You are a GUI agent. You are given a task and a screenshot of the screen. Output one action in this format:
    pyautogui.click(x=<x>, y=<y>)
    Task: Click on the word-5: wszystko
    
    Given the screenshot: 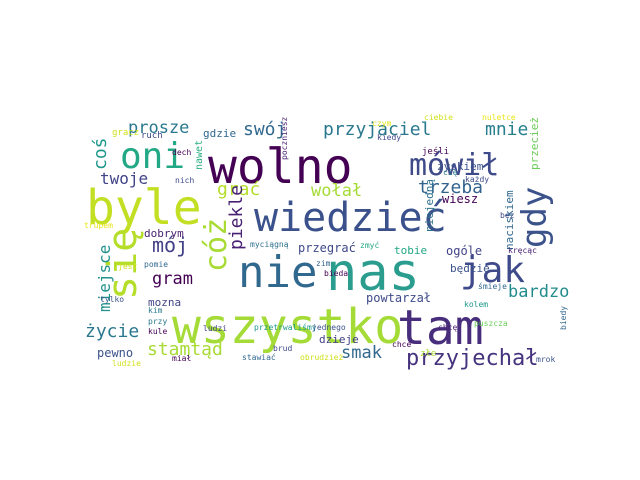 What is the action you would take?
    pyautogui.click(x=287, y=327)
    